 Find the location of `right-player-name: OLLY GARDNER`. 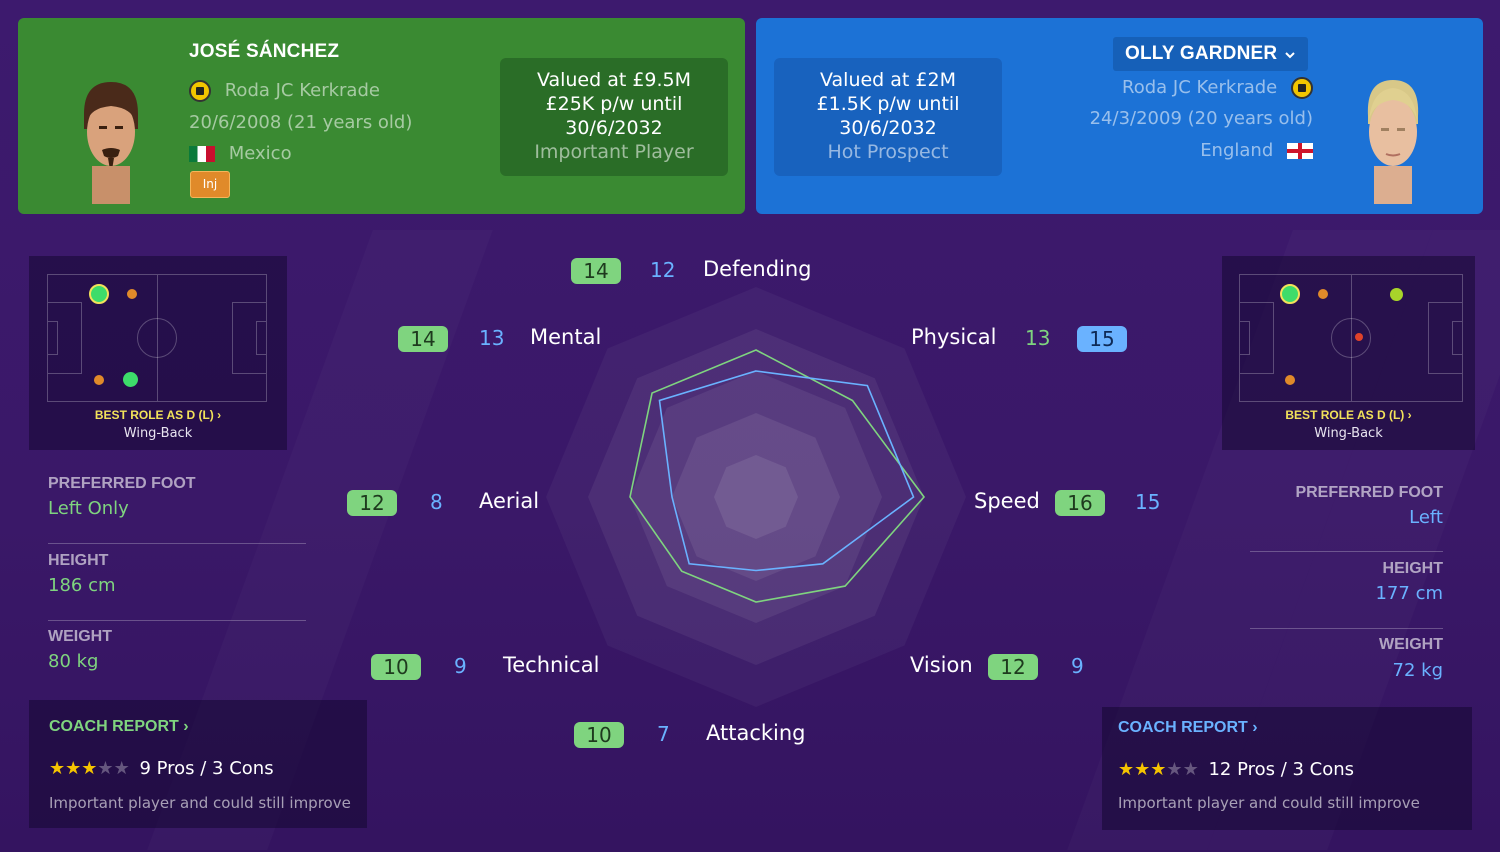

right-player-name: OLLY GARDNER is located at coordinates (1201, 53).